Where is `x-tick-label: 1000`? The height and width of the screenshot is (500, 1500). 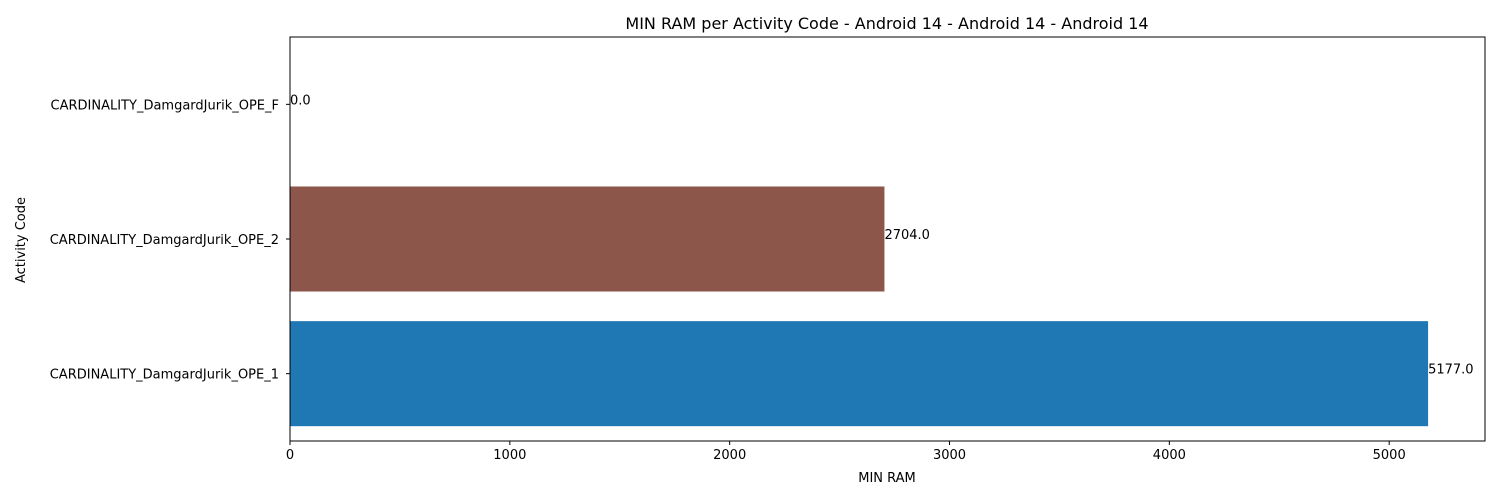 x-tick-label: 1000 is located at coordinates (509, 455).